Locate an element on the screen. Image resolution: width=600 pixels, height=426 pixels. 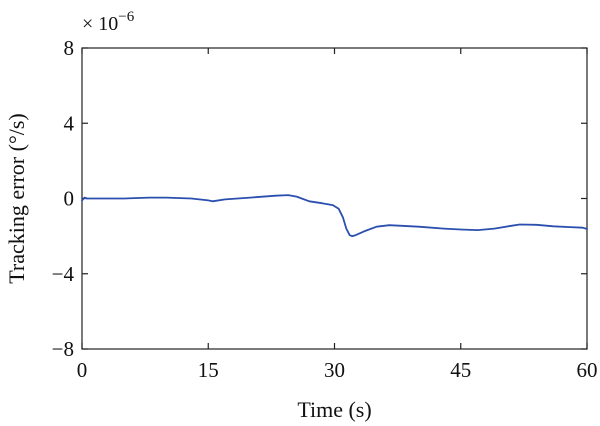
x-tick-label: 30 is located at coordinates (334, 370).